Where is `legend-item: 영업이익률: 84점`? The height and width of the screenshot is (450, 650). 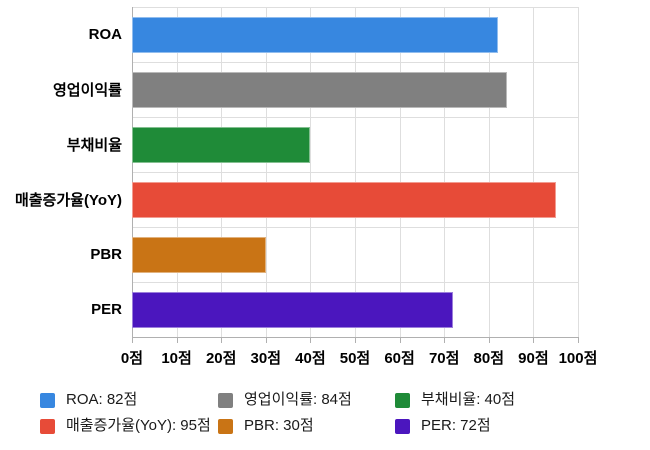 legend-item: 영업이익률: 84점 is located at coordinates (306, 400).